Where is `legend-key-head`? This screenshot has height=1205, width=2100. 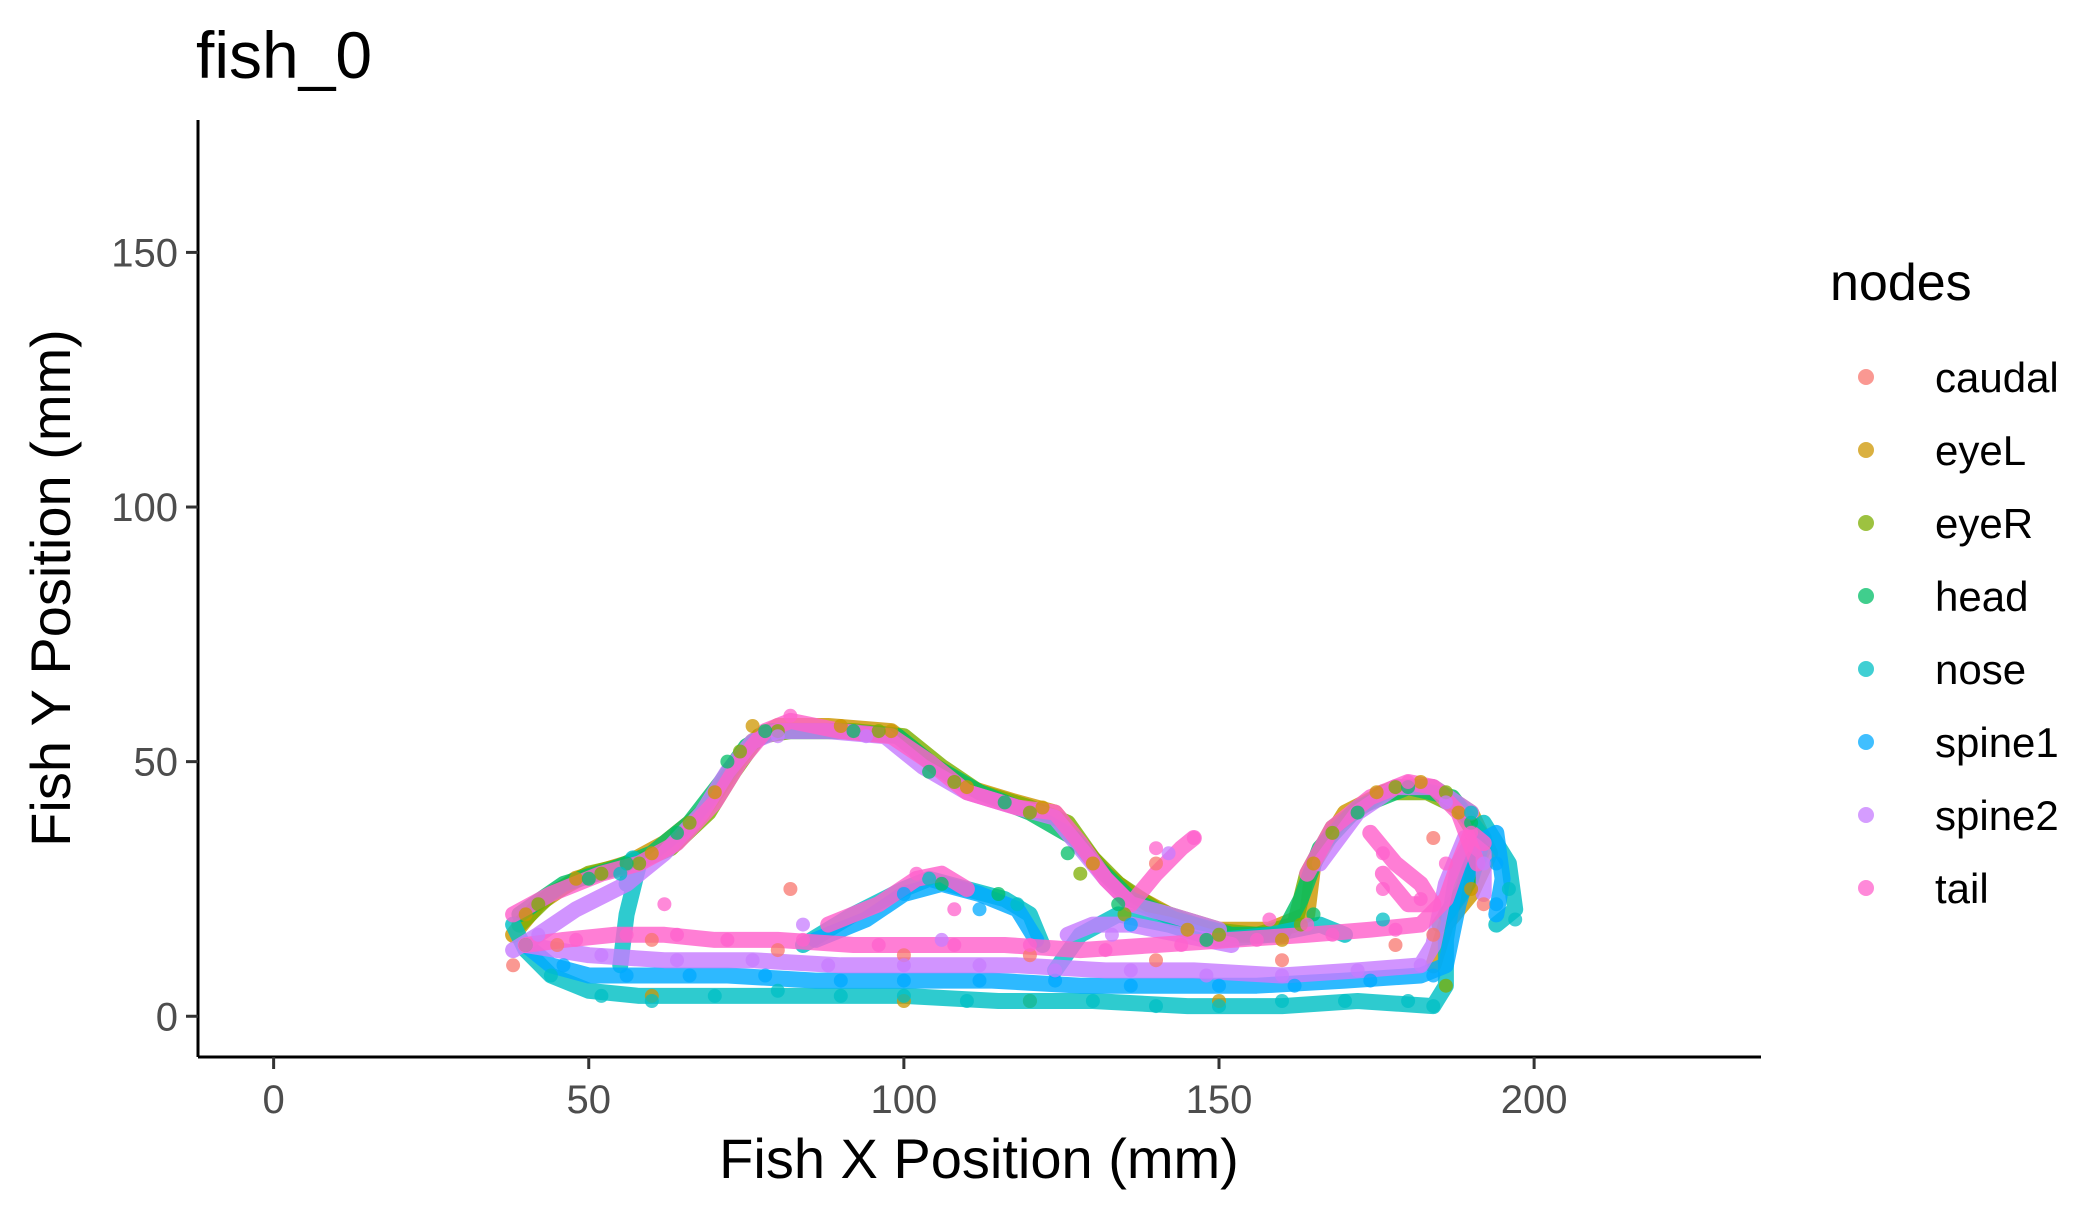 legend-key-head is located at coordinates (1866, 596).